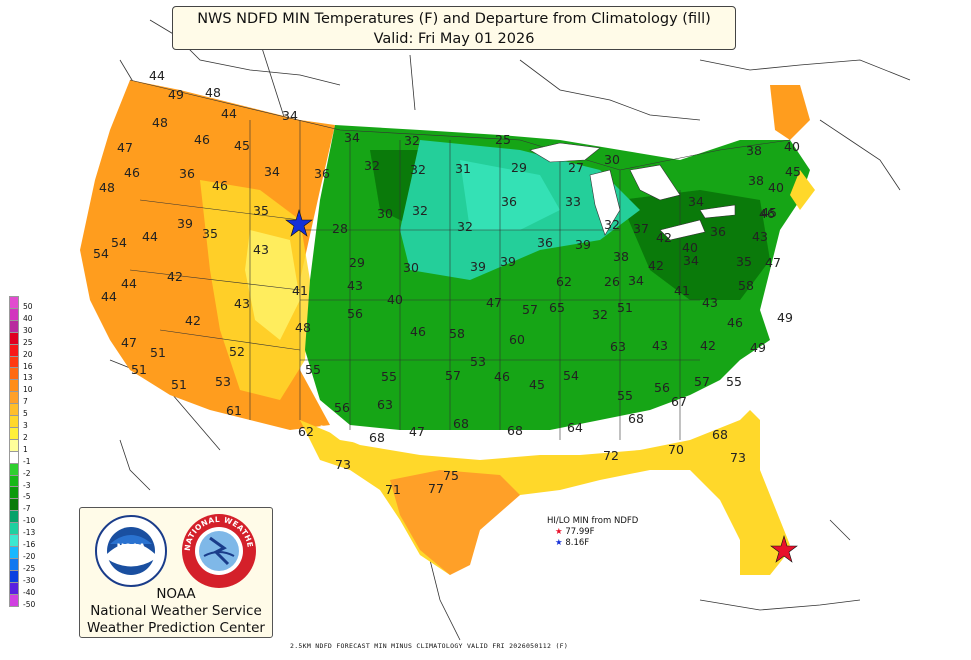  Describe the element at coordinates (557, 307) in the screenshot. I see `temperature-label: 65` at that location.